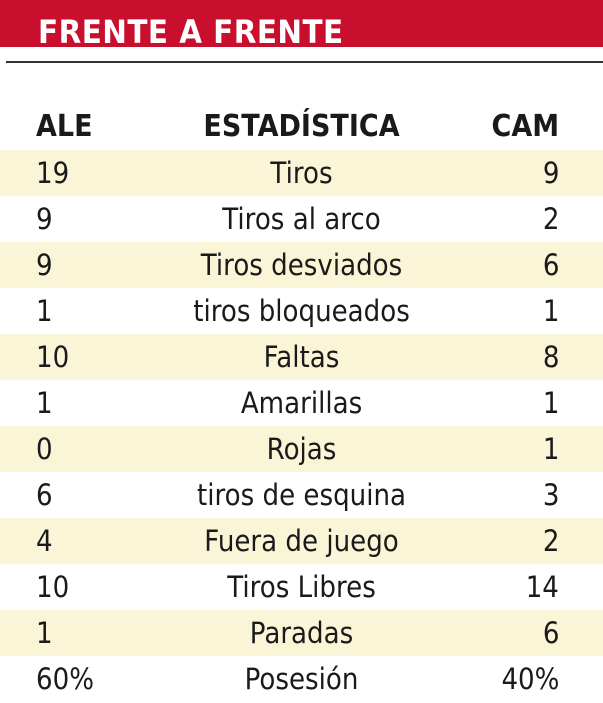  Describe the element at coordinates (529, 679) in the screenshot. I see `cam-value: 40%` at that location.